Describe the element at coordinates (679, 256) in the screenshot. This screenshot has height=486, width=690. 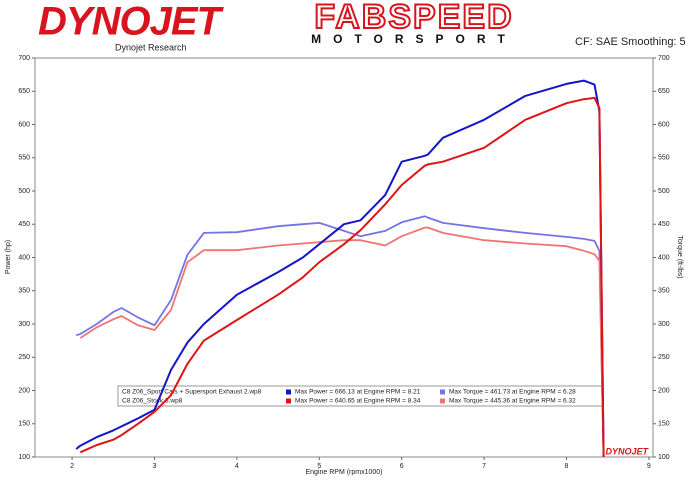
I see `y2-axis-label: Torque (ft-lbs)` at that location.